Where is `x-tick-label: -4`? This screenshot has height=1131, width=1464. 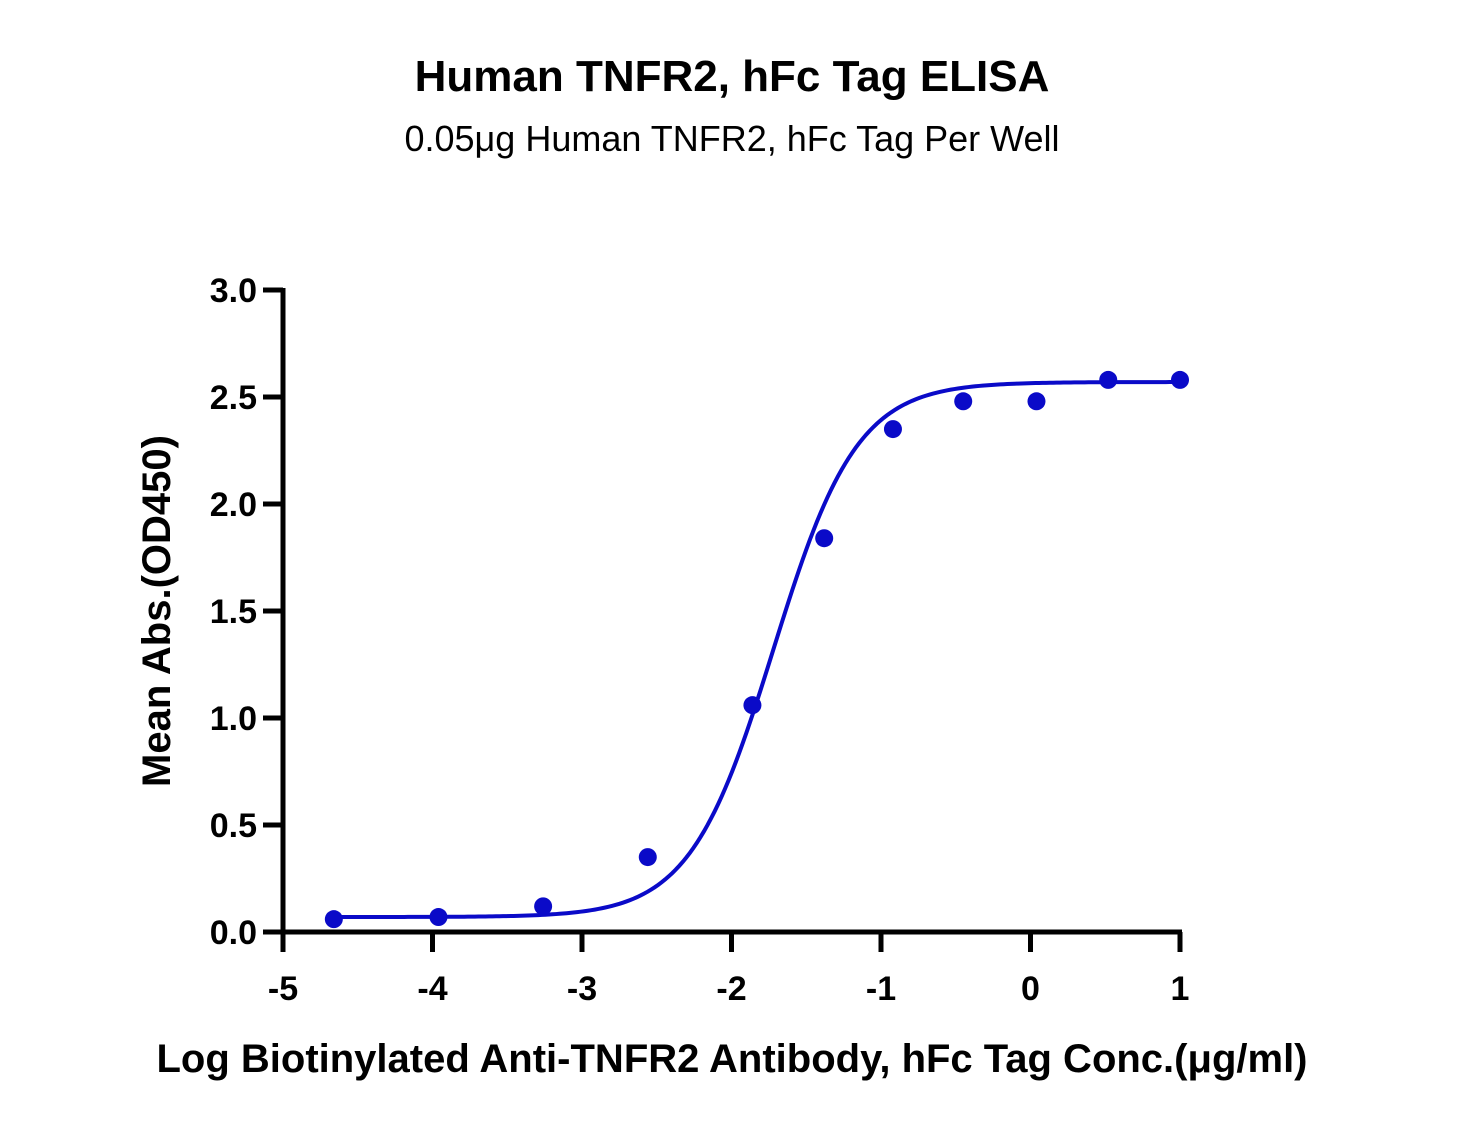
x-tick-label: -4 is located at coordinates (432, 989).